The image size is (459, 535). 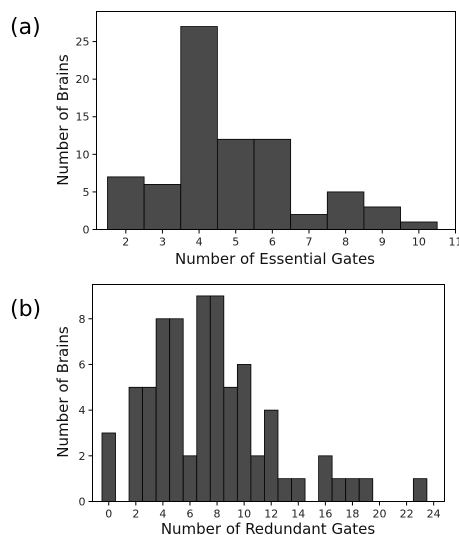 I want to click on panel-a-x-tick-label: 11, so click(x=454, y=242).